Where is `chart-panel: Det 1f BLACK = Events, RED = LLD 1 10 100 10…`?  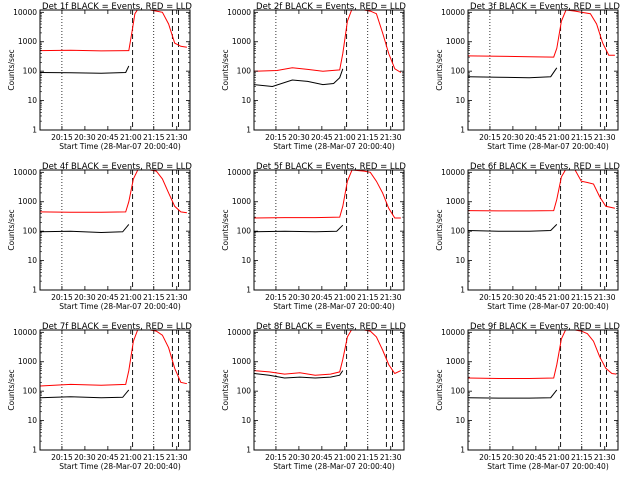 chart-panel: Det 1f BLACK = Events, RED = LLD 1 10 100 10… is located at coordinates (99, 76).